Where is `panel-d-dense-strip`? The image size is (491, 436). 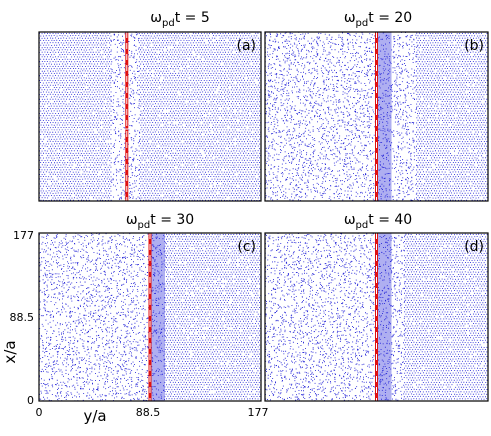
panel-d-dense-strip is located at coordinates (384, 317).